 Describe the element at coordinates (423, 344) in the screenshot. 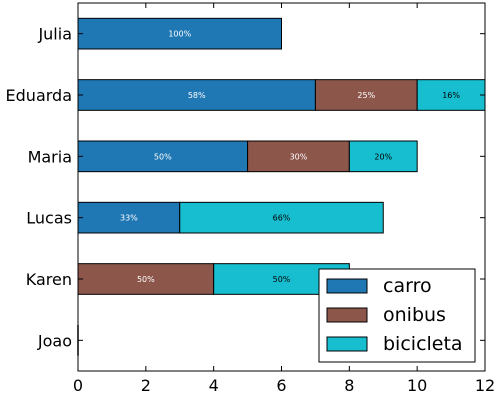

I see `legend-label-bicicleta: bicicleta` at that location.